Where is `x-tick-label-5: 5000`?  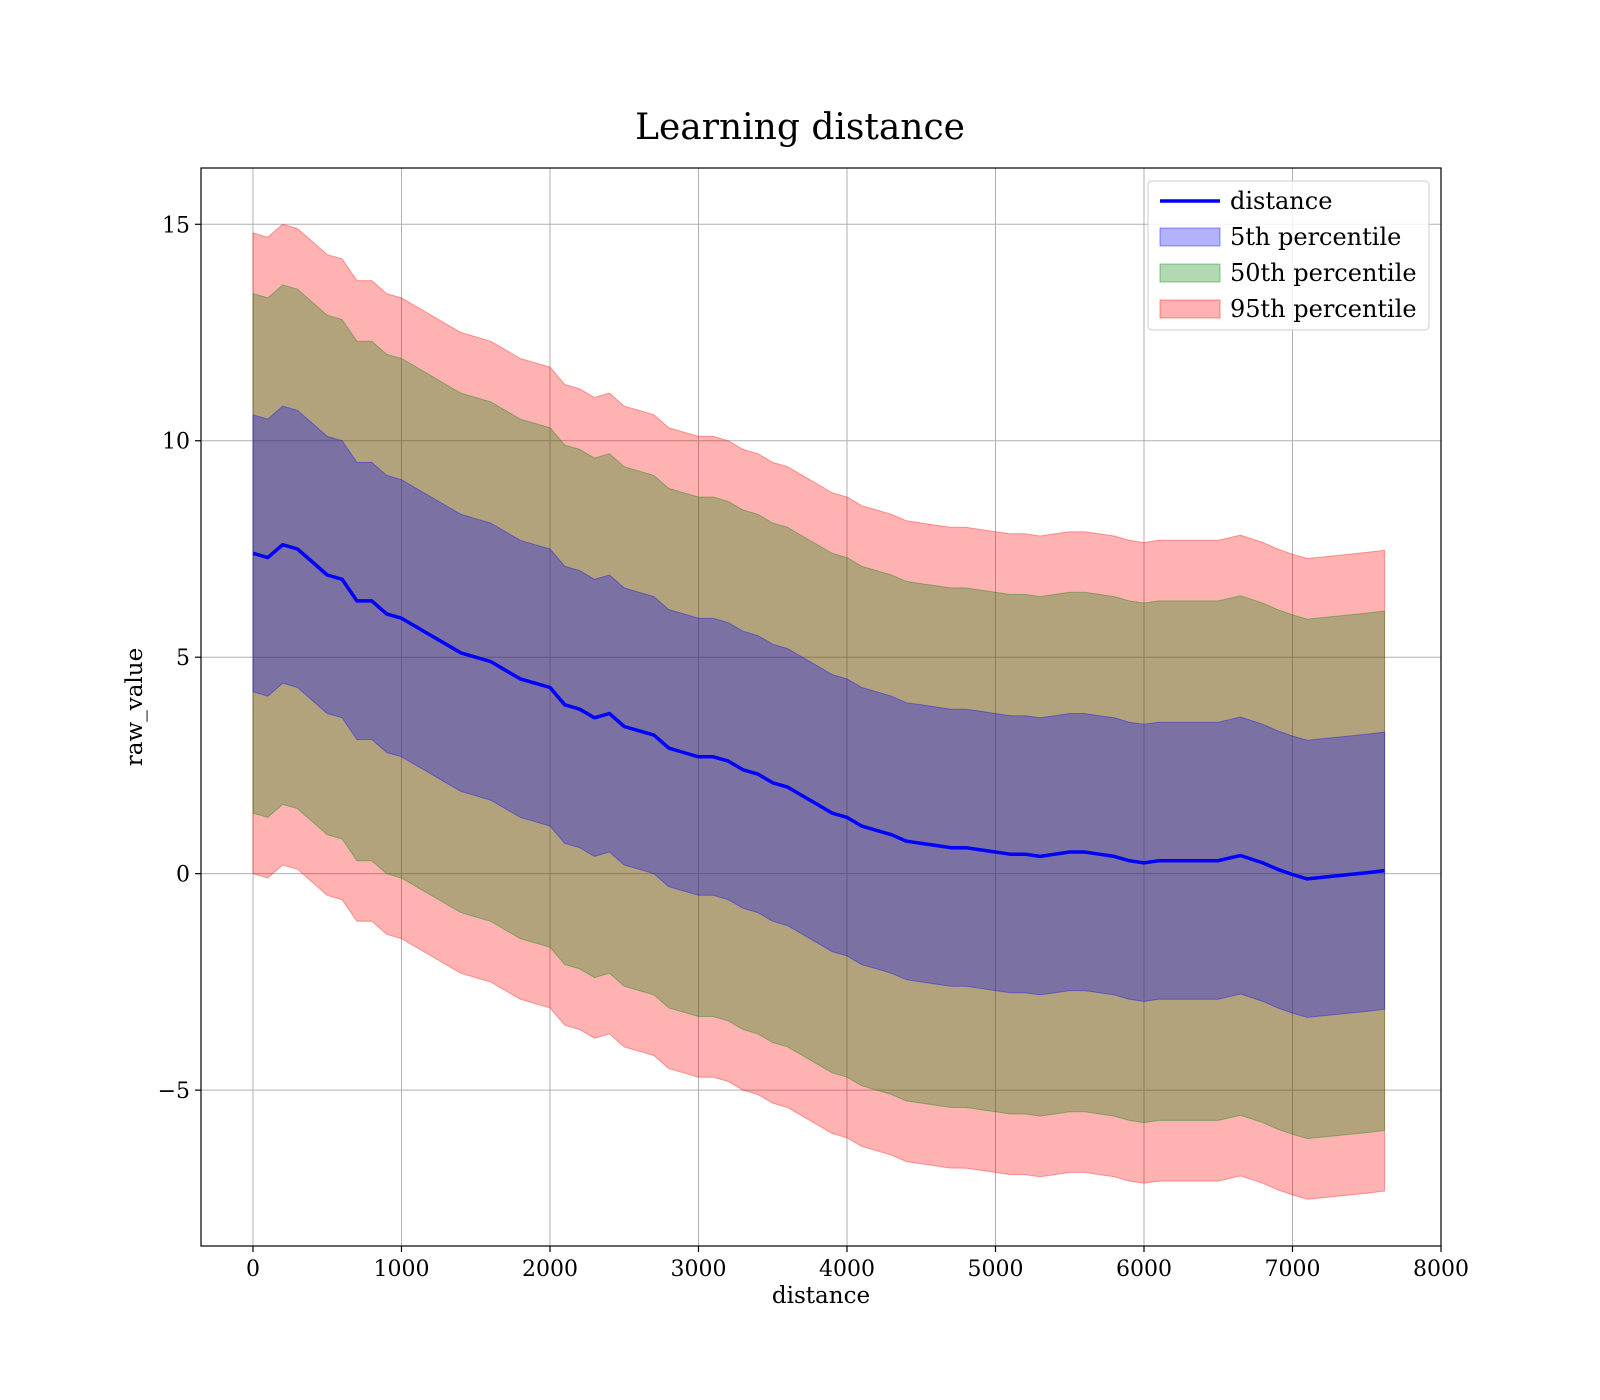 x-tick-label-5: 5000 is located at coordinates (995, 1269).